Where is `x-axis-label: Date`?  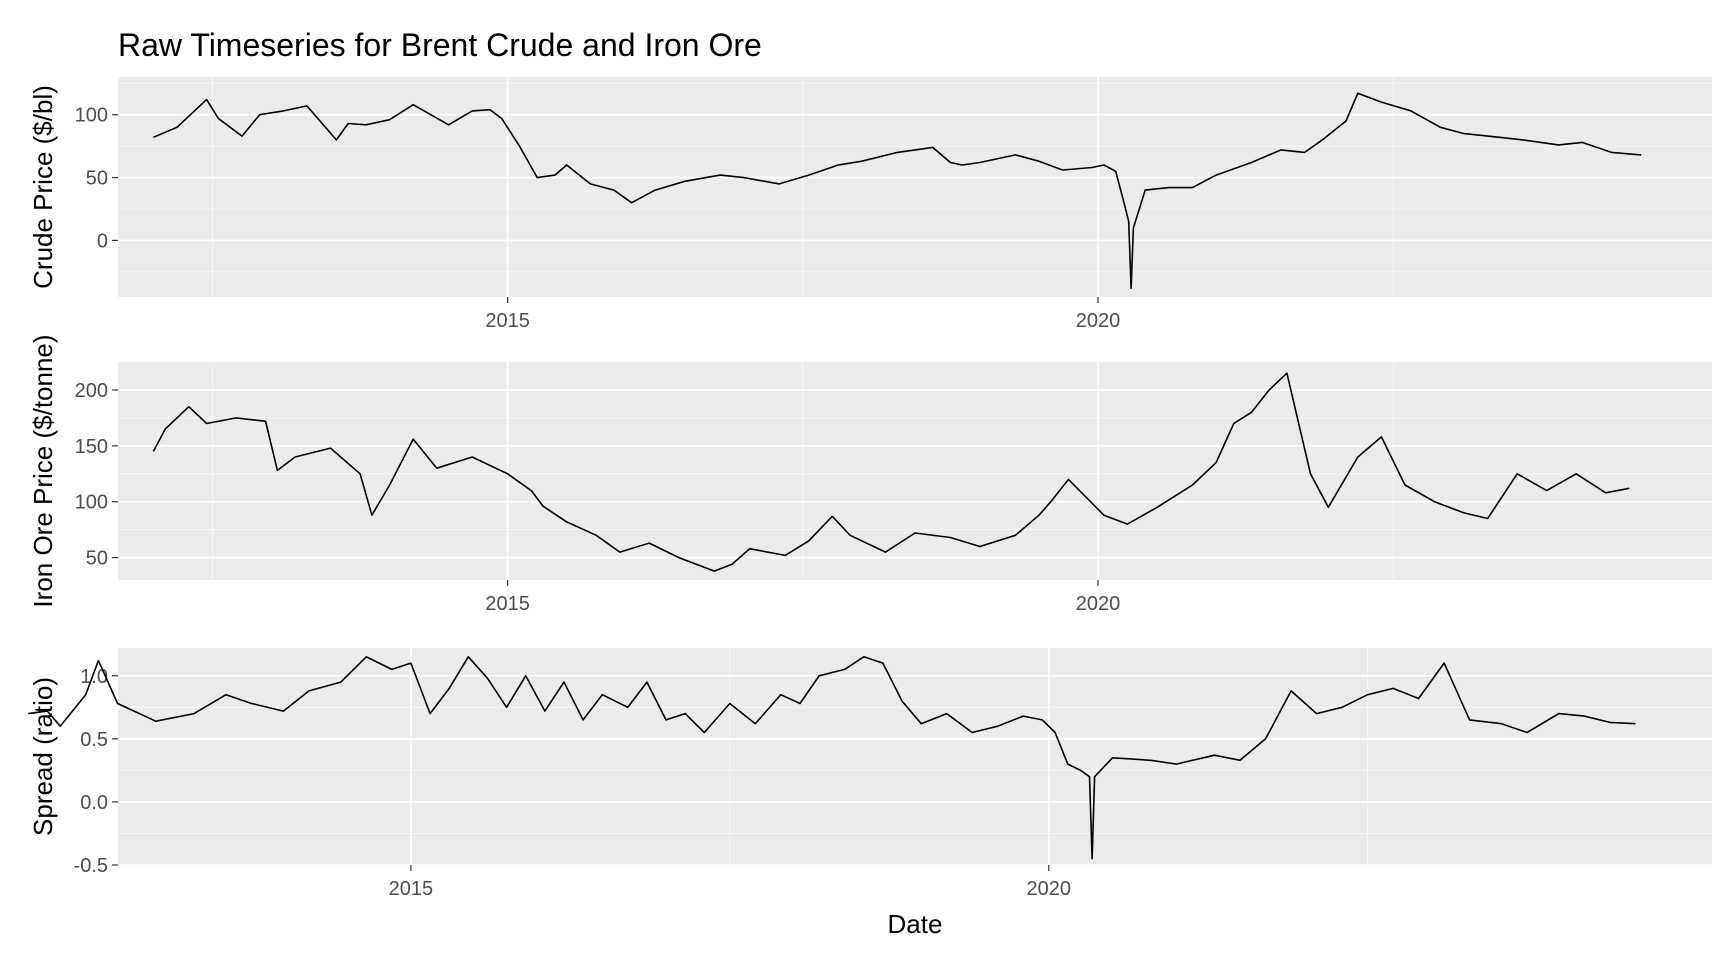 x-axis-label: Date is located at coordinates (915, 924).